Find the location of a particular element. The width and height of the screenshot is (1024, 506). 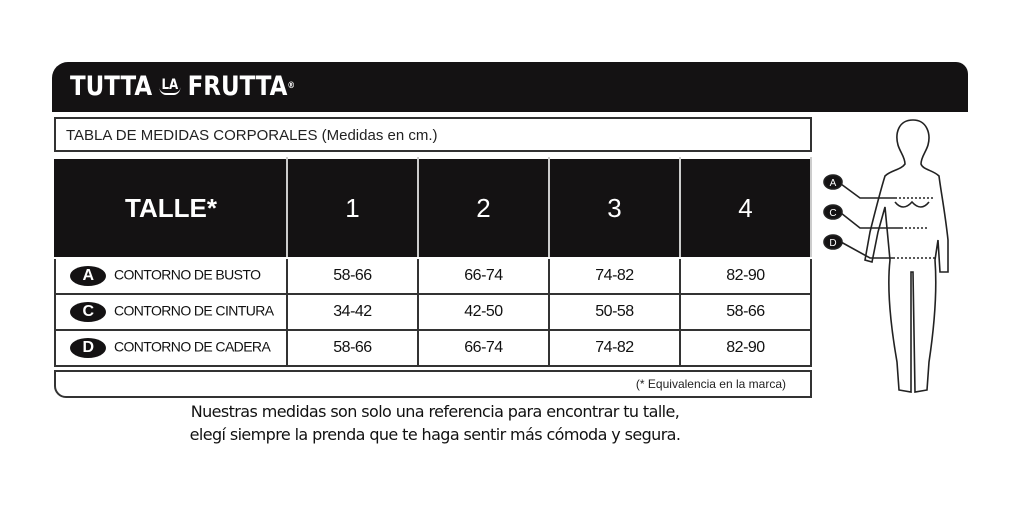

svg-text: C is located at coordinates (832, 213).